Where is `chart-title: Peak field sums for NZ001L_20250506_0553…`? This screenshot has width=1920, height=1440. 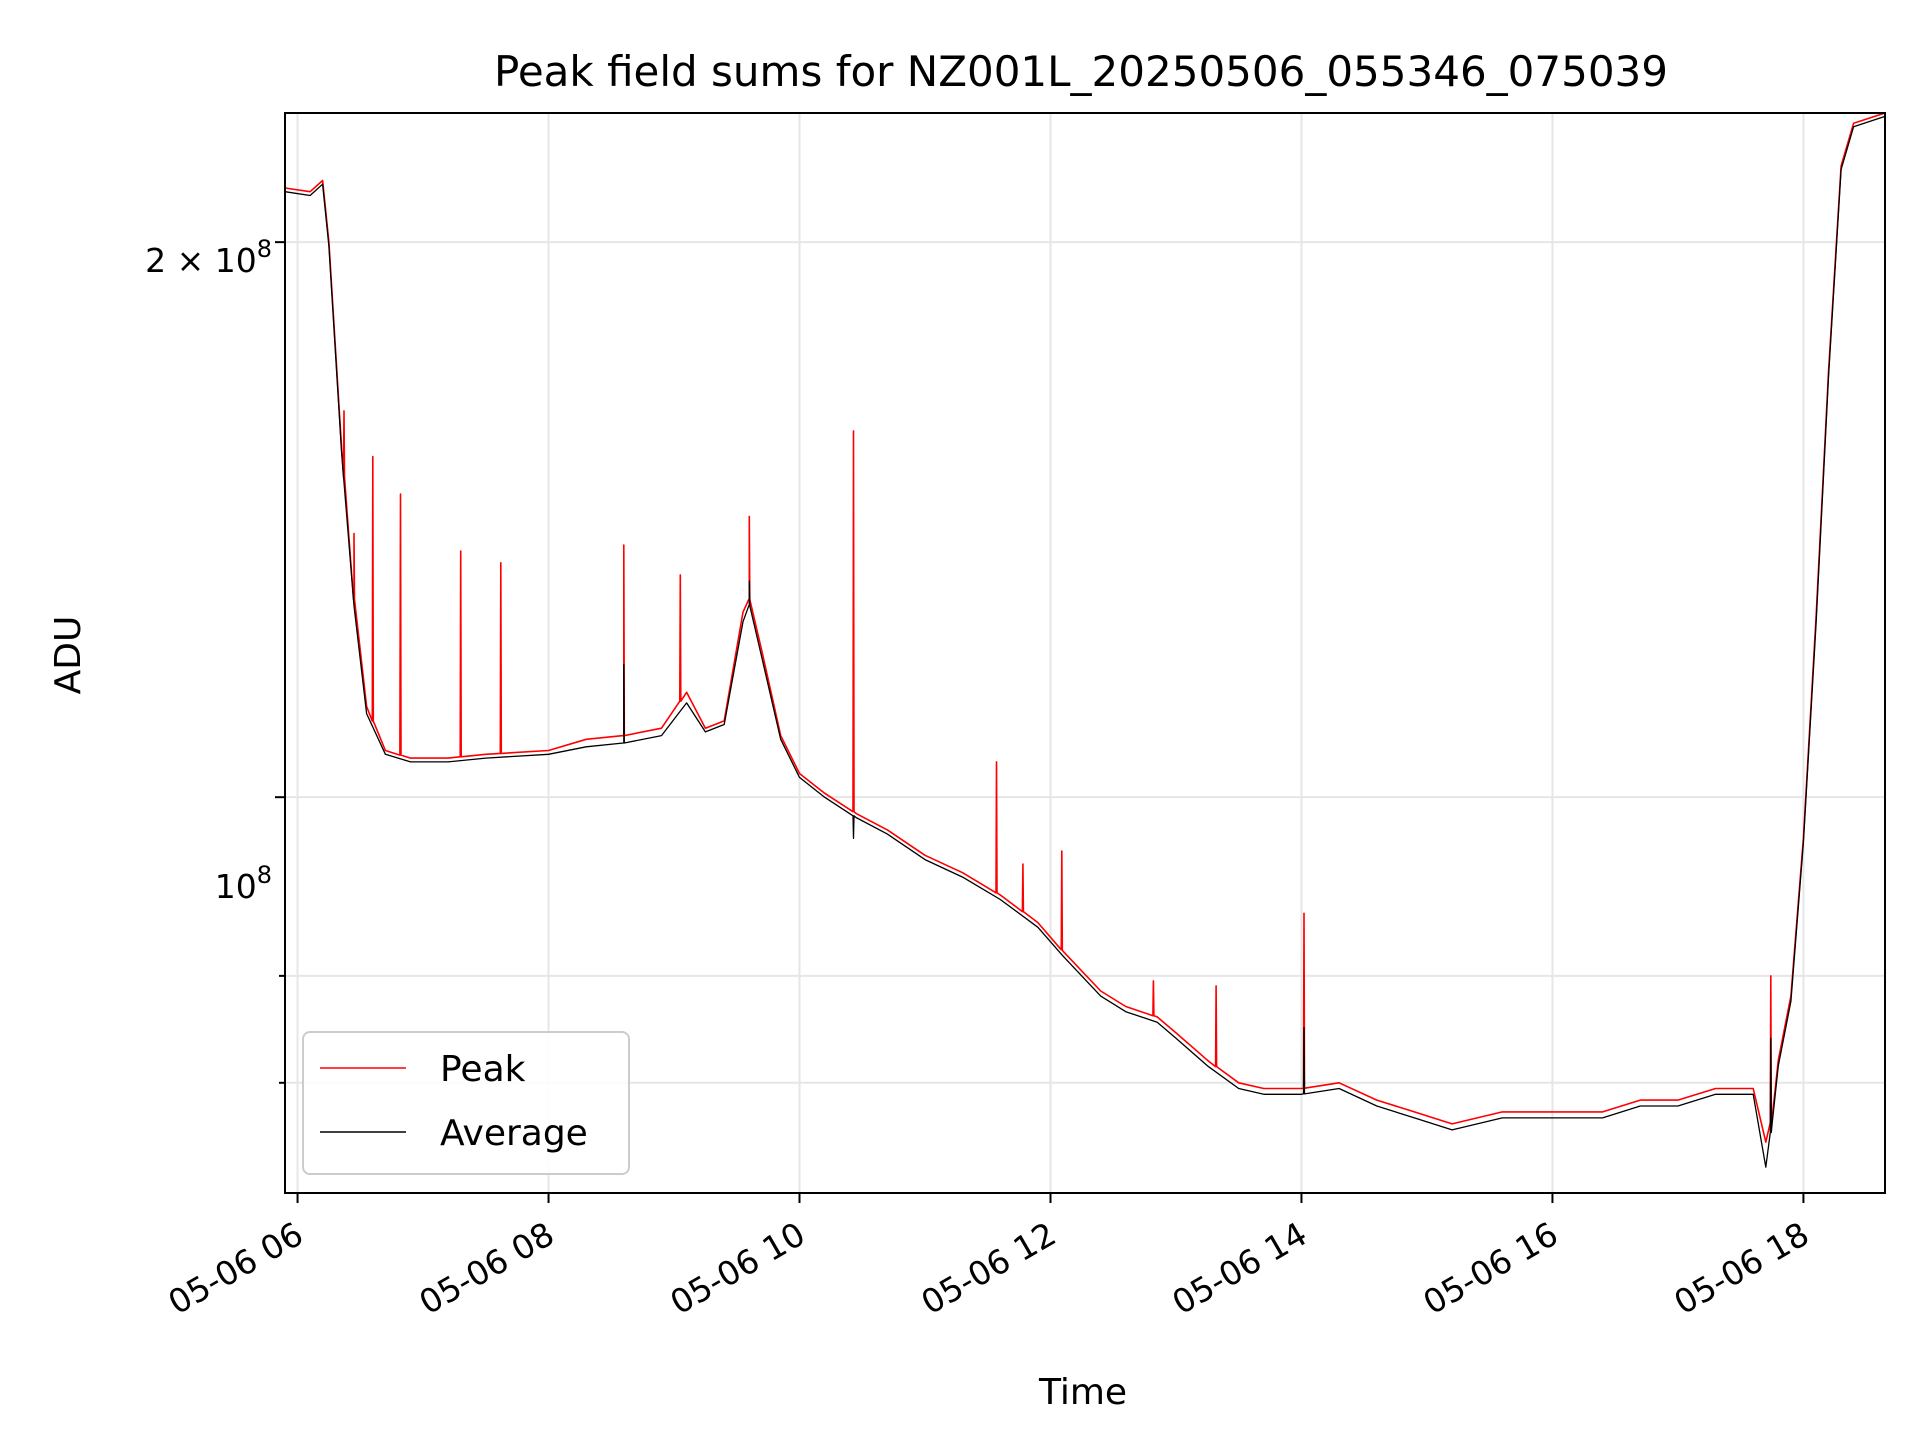
chart-title: Peak field sums for NZ001L_20250506_0553… is located at coordinates (1081, 71).